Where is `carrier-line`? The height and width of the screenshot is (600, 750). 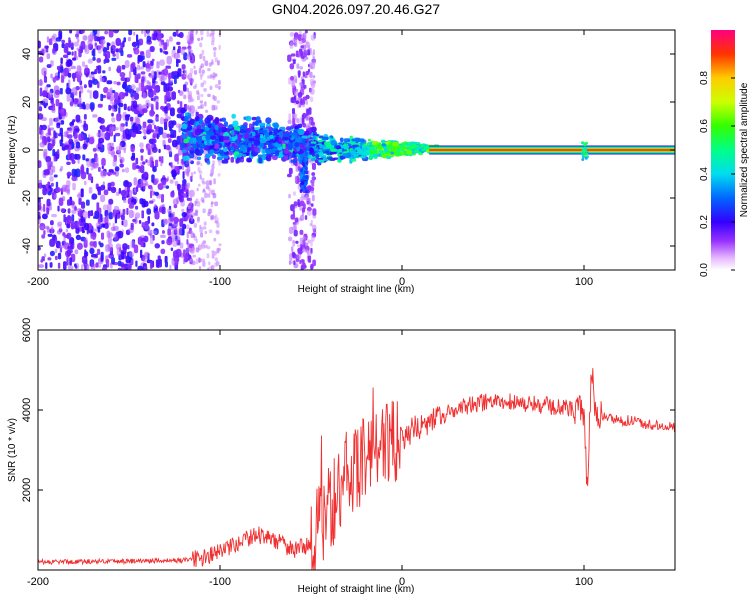 carrier-line is located at coordinates (552, 150).